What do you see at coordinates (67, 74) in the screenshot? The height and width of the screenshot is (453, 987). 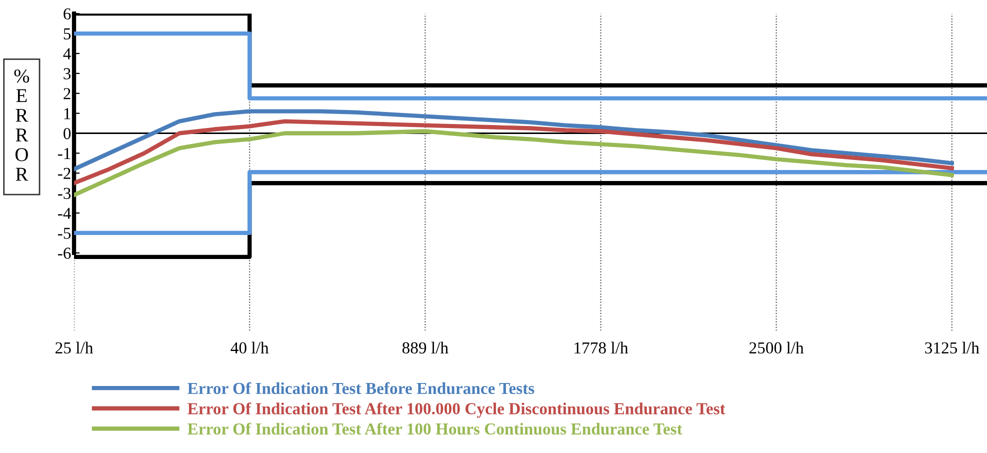 I see `y-tick-label: 3` at bounding box center [67, 74].